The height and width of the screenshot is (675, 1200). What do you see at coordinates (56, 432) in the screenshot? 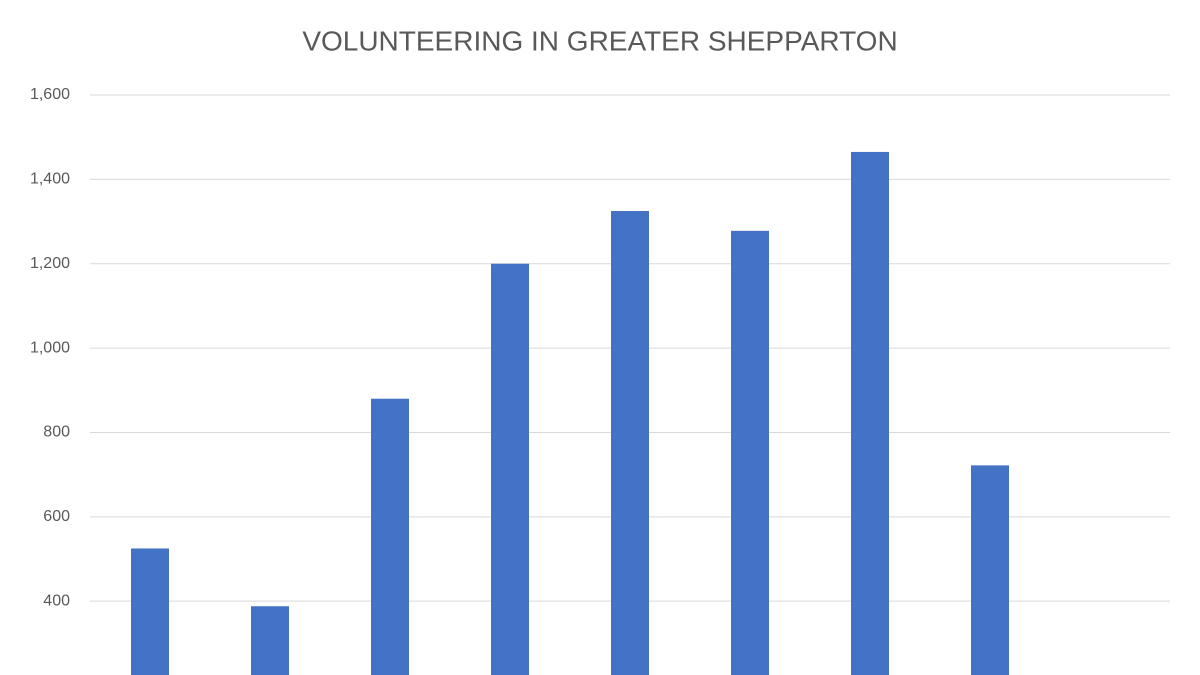
I see `y-tick-label: 800` at bounding box center [56, 432].